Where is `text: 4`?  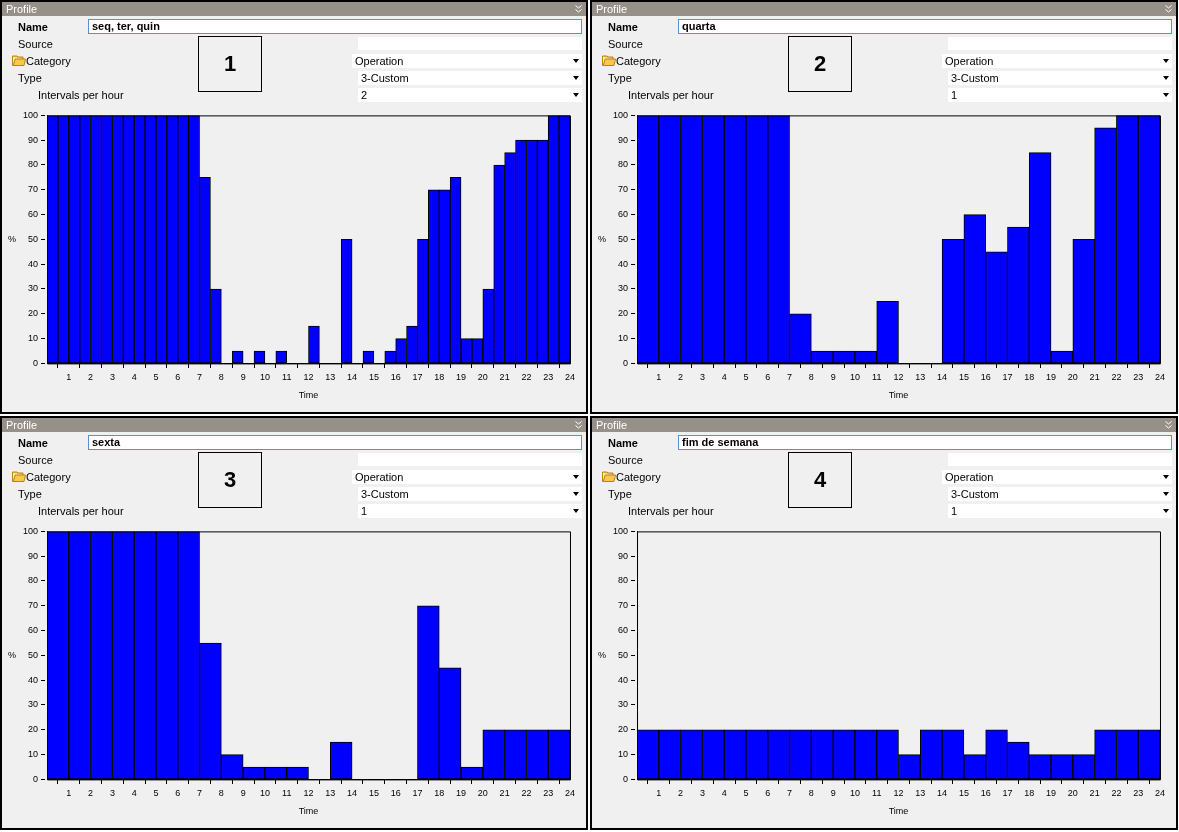
text: 4 is located at coordinates (820, 480).